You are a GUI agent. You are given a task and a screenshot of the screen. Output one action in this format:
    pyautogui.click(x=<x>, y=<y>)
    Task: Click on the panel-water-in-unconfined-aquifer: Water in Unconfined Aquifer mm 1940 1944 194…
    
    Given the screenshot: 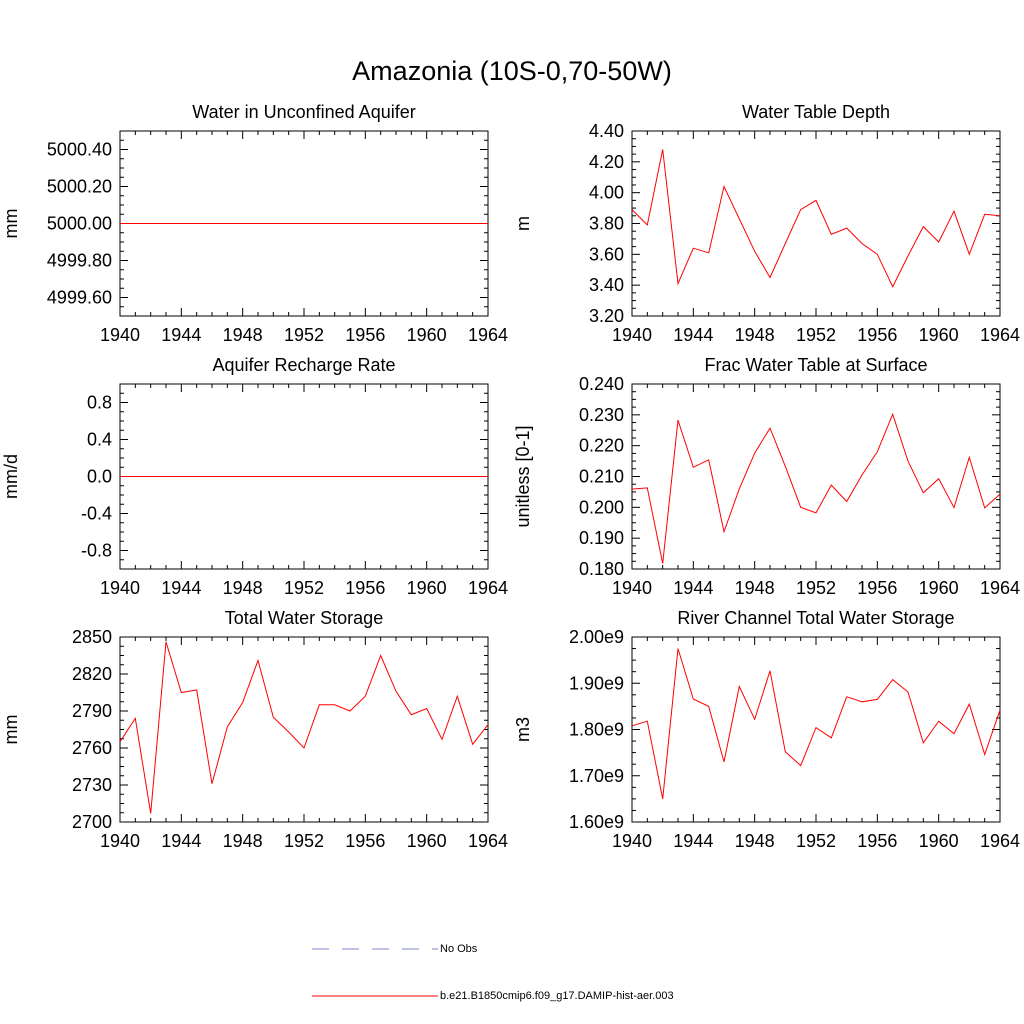 What is the action you would take?
    pyautogui.click(x=254, y=223)
    